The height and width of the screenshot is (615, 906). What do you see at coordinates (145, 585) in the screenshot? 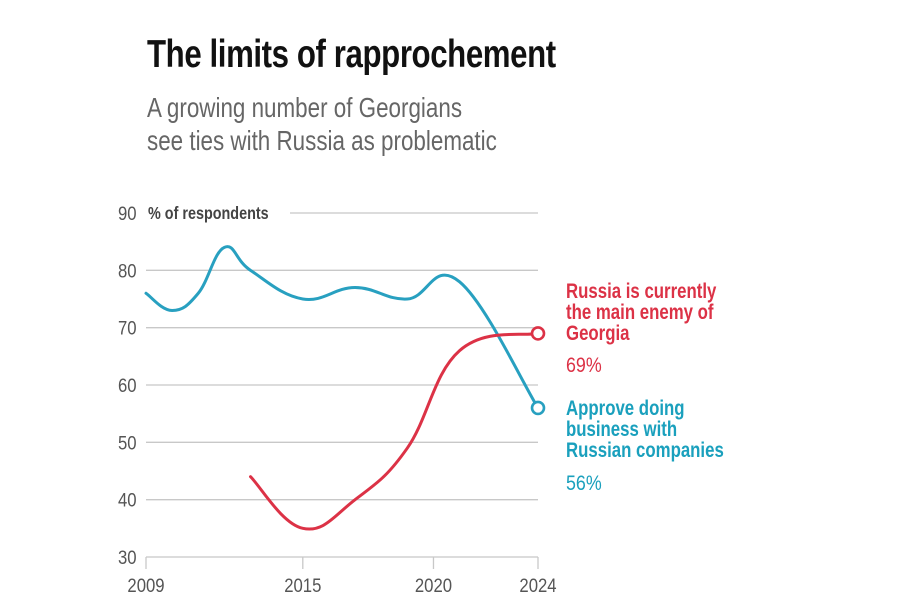
I see `x-tick-label: 2009` at bounding box center [145, 585].